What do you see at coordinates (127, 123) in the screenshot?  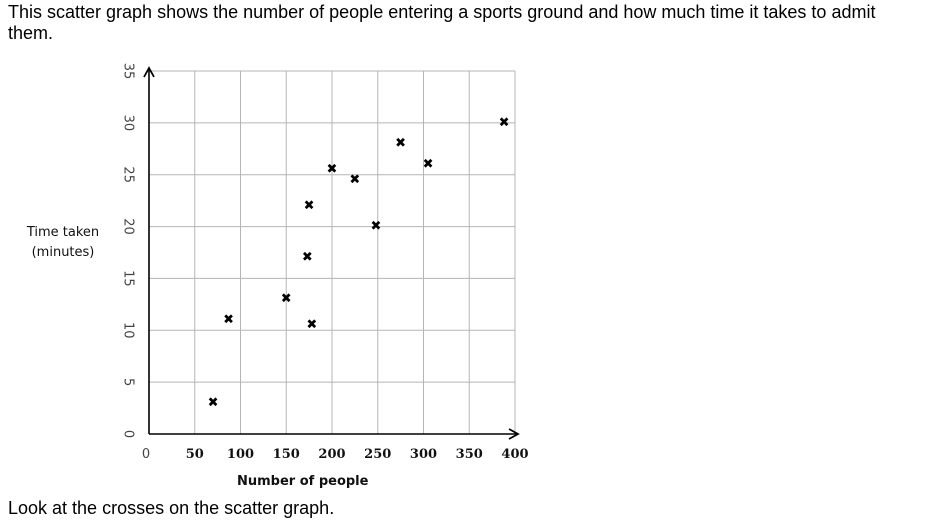 I see `y-tick-label: 30` at bounding box center [127, 123].